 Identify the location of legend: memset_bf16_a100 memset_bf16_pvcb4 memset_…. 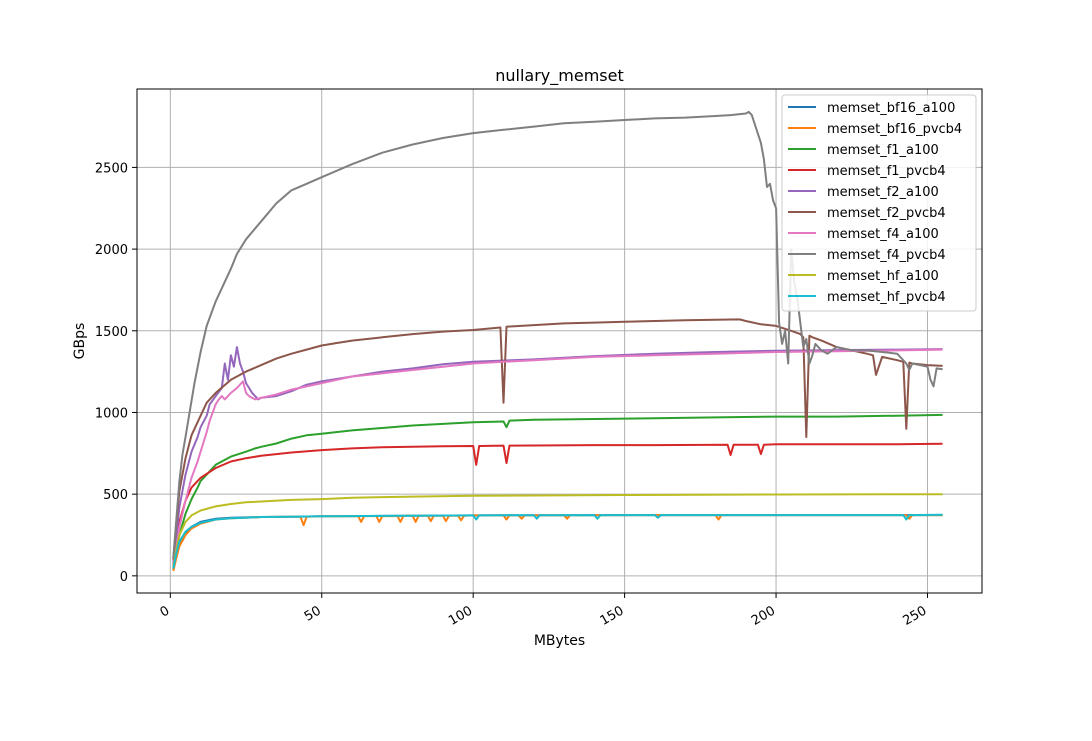
(879, 203).